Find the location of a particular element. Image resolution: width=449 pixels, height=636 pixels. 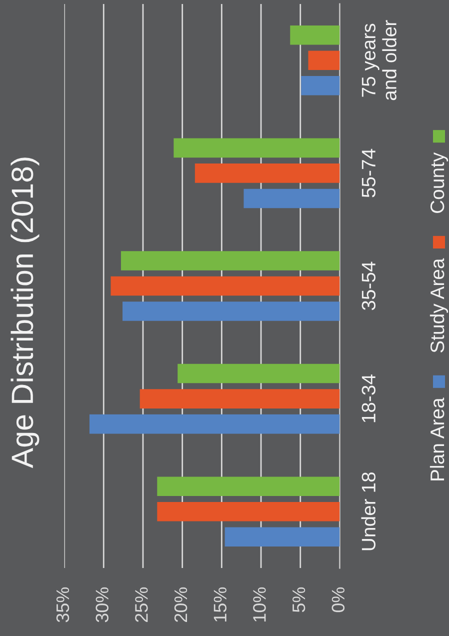

y-tick-label: 35-54 is located at coordinates (369, 286).